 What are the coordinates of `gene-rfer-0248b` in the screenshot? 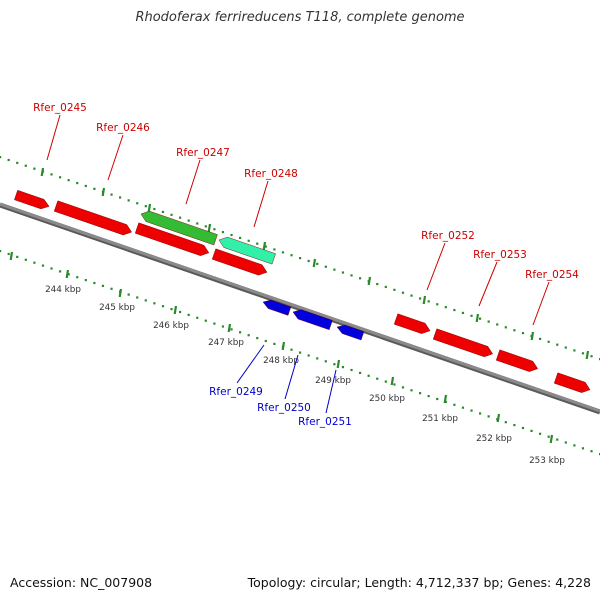 It's located at (239, 262).